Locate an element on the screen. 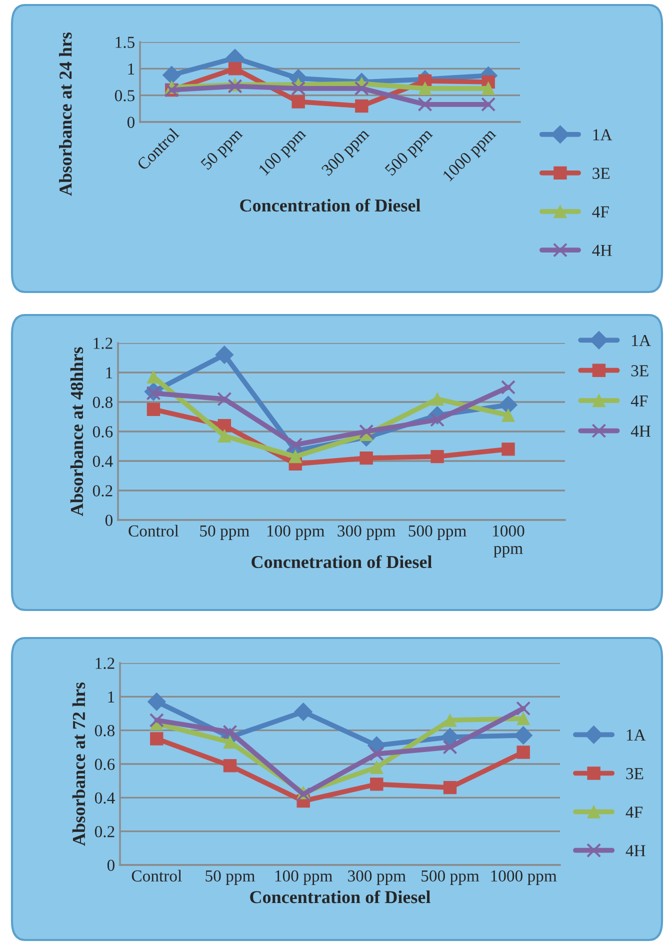 This screenshot has height=943, width=667. y-tick-label: 0.5 is located at coordinates (124, 96).